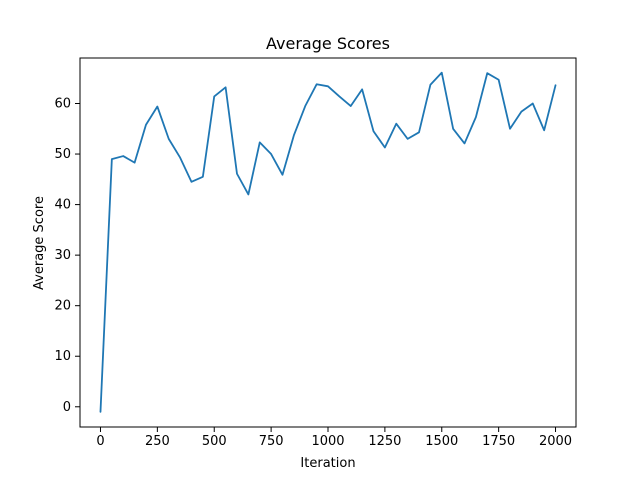  I want to click on x-tick-label: 250, so click(157, 441).